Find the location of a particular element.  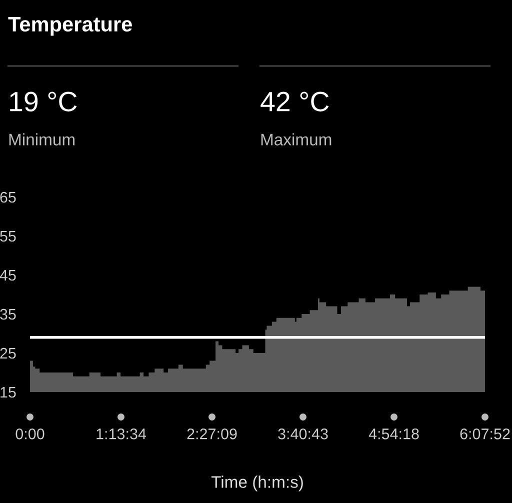

text: Minimum is located at coordinates (41, 139).